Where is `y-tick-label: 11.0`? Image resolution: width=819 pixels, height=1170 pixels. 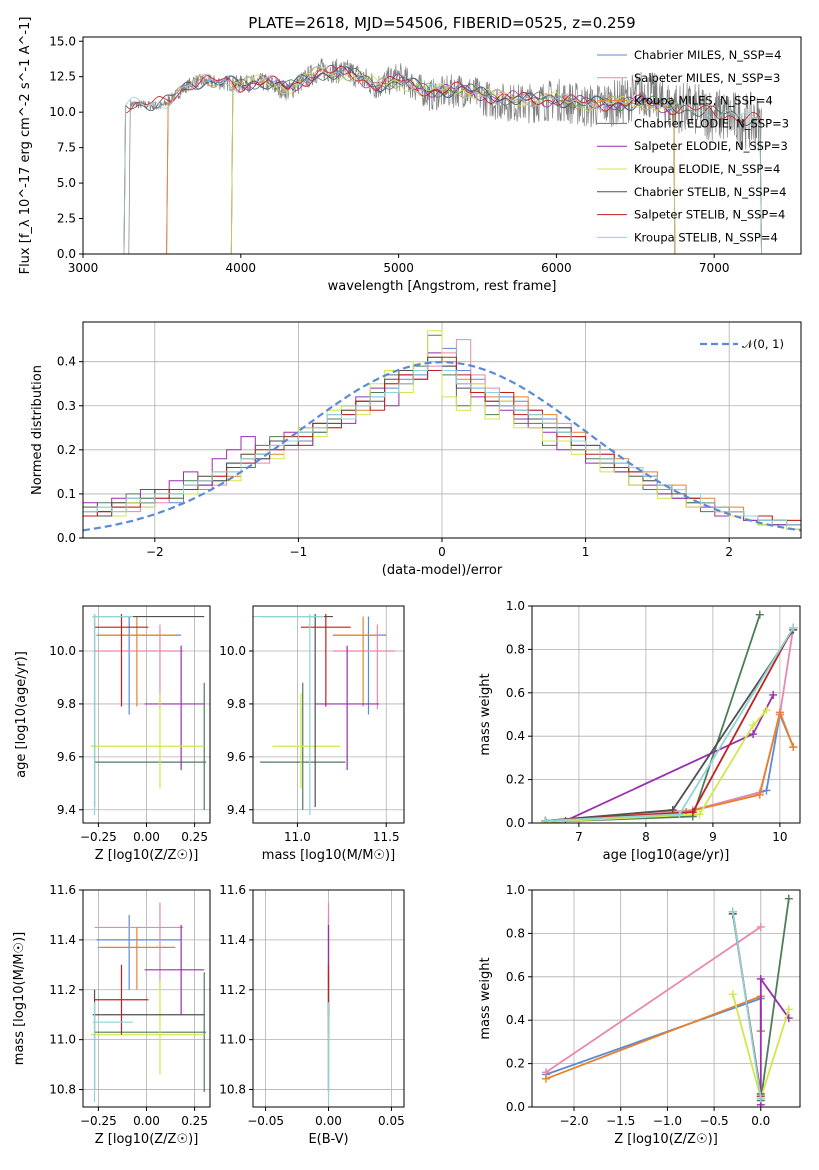 y-tick-label: 11.0 is located at coordinates (62, 1040).